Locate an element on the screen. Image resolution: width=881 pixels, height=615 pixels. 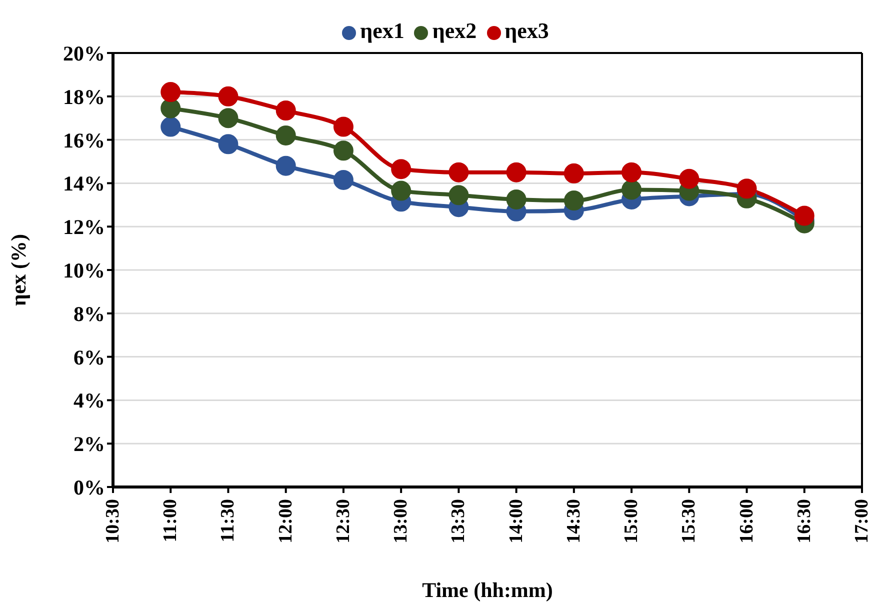
x-axis-title: Time (hh:mm) is located at coordinates (487, 590).